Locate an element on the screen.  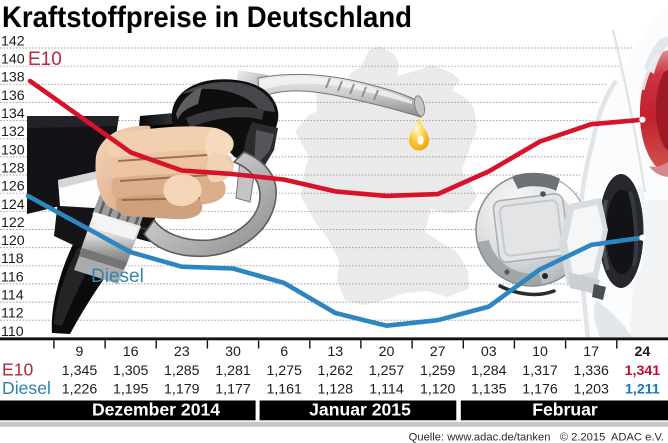
svg-text: 140 is located at coordinates (13, 60).